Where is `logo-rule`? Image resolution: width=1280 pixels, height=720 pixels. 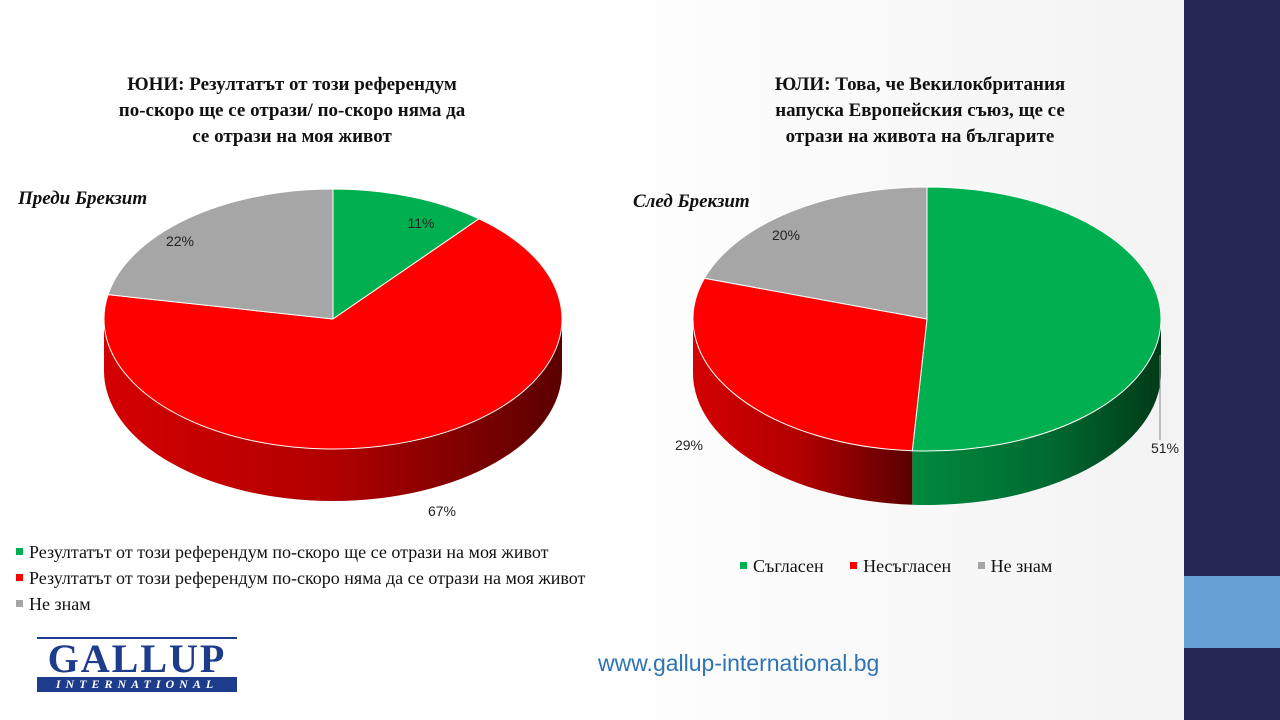
logo-rule is located at coordinates (137, 638).